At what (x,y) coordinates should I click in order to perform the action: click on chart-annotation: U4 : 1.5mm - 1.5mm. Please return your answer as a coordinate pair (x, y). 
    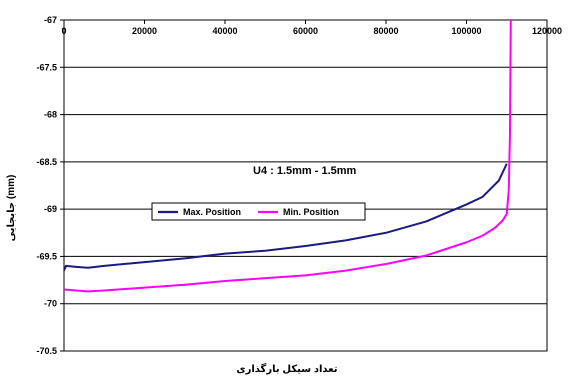
    Looking at the image, I should click on (305, 171).